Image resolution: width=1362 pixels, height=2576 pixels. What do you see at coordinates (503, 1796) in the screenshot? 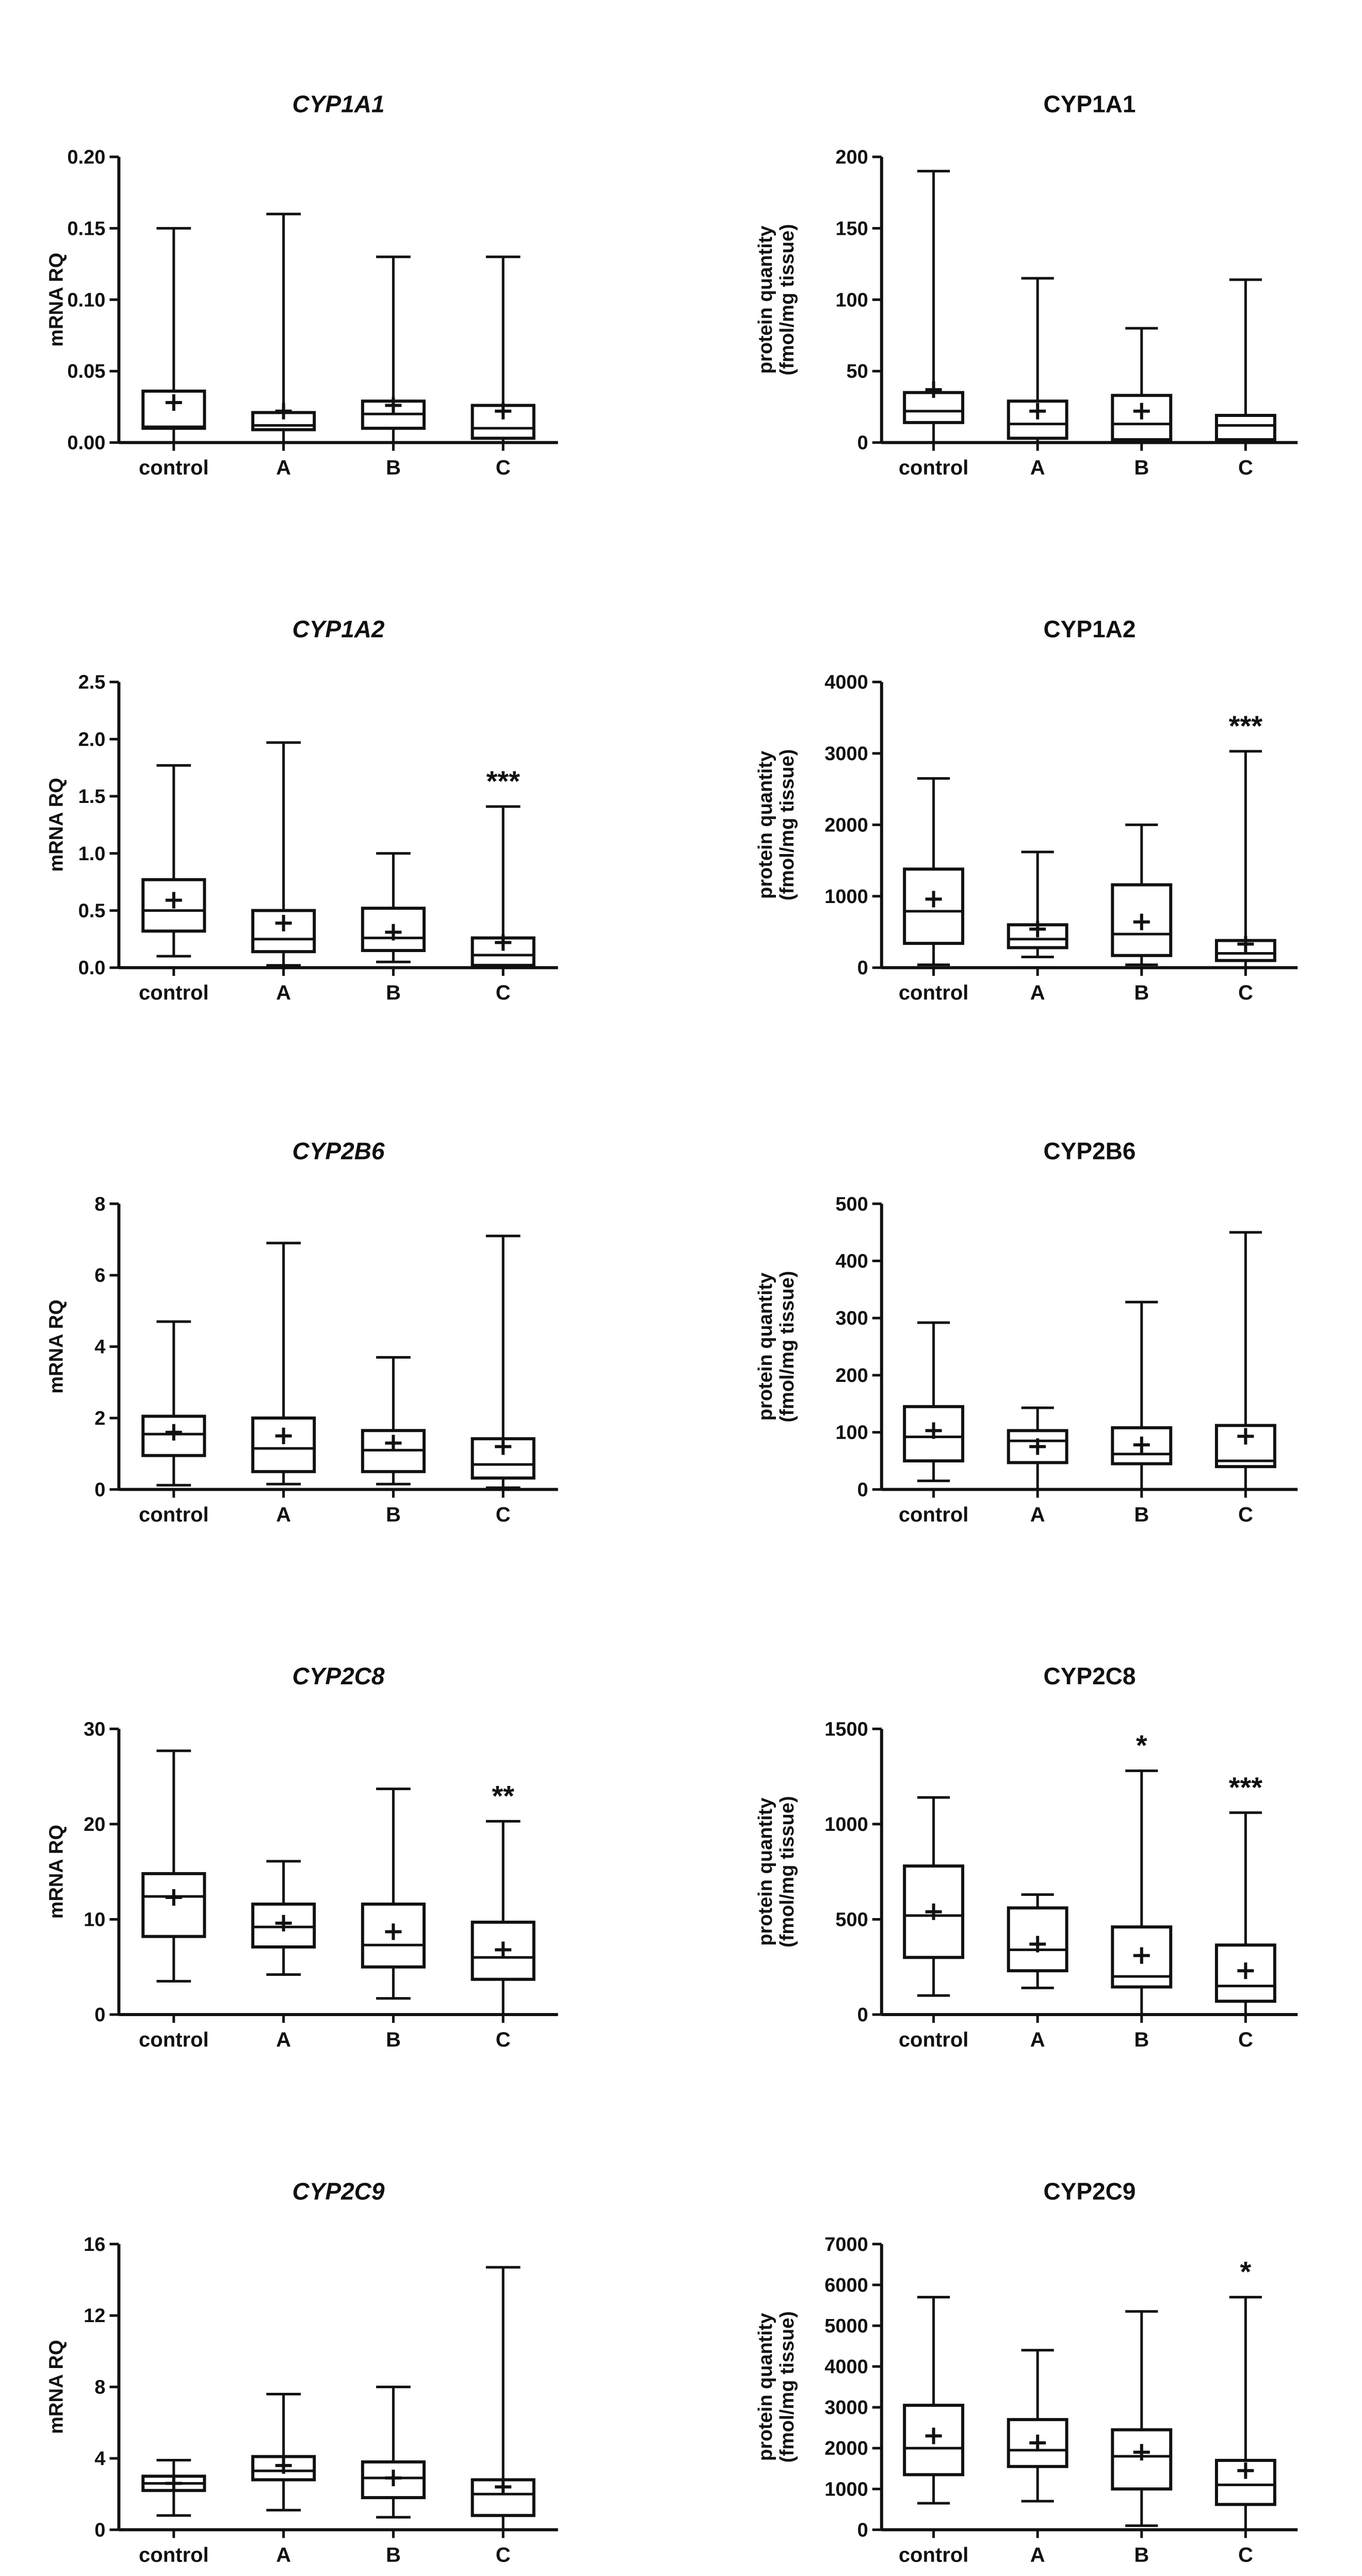
I see `significance-marker: **` at bounding box center [503, 1796].